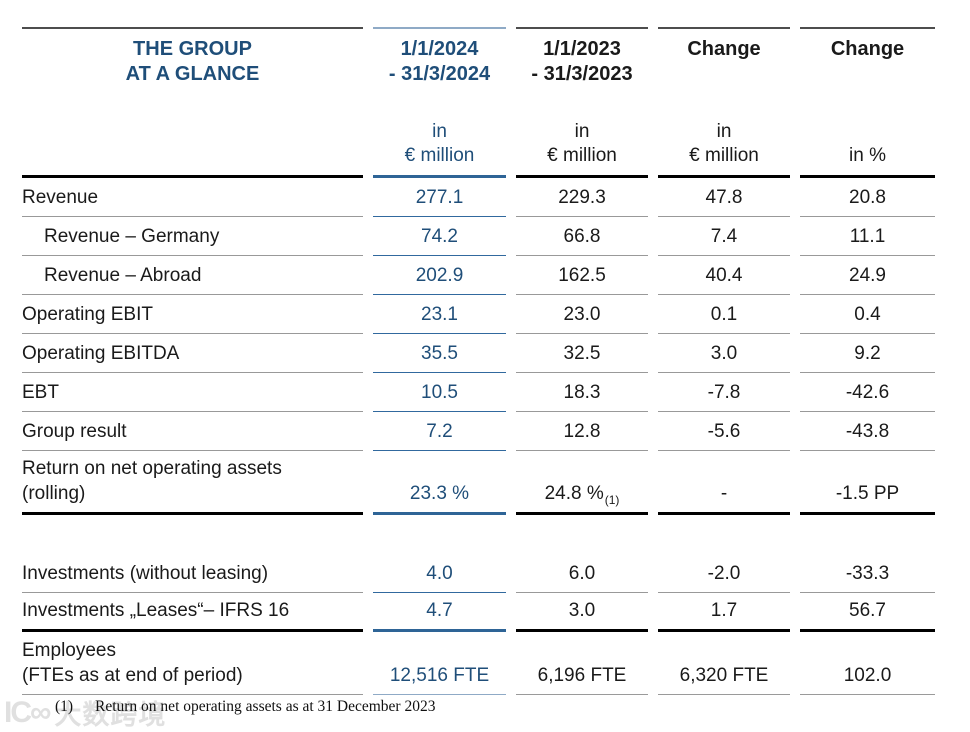 The image size is (970, 732). Describe the element at coordinates (582, 612) in the screenshot. I see `value-2023: 3.0` at that location.